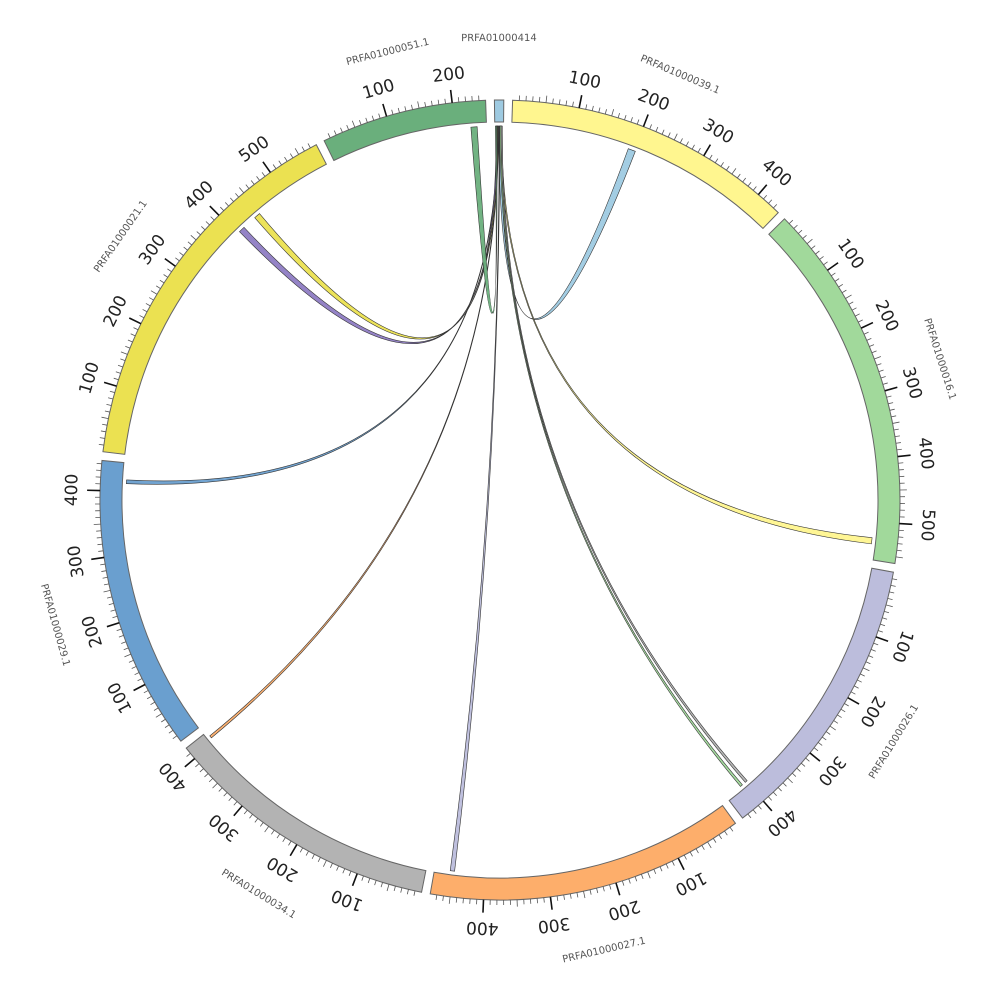 This screenshot has height=1000, width=1000. I want to click on tick-label-6-0: 100, so click(120, 697).